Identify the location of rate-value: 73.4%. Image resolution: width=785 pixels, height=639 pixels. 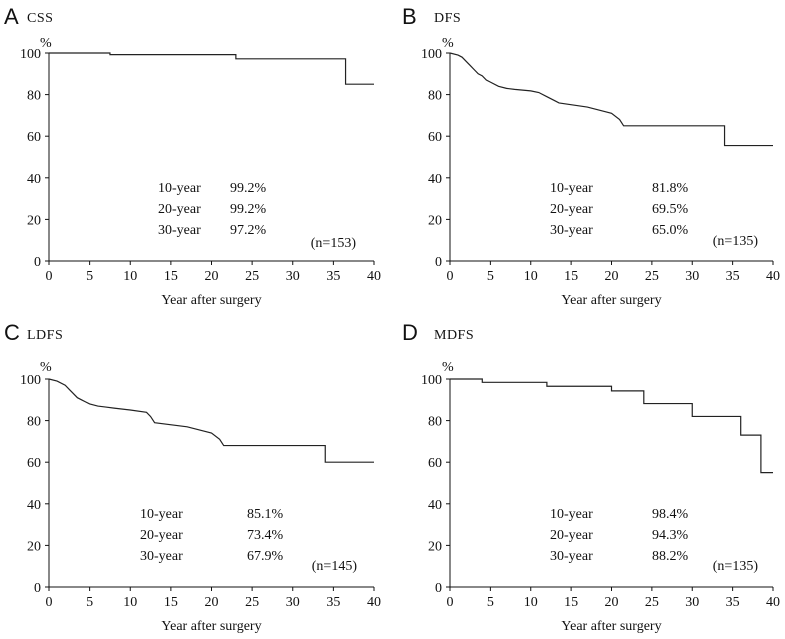
(265, 535).